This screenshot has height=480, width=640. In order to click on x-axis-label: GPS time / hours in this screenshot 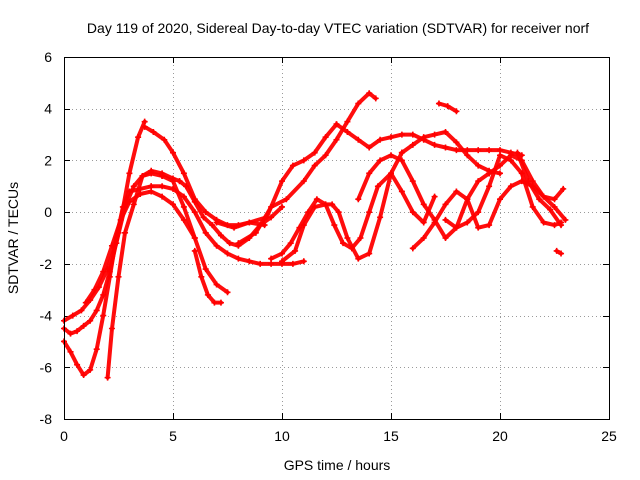, I will do `click(337, 465)`.